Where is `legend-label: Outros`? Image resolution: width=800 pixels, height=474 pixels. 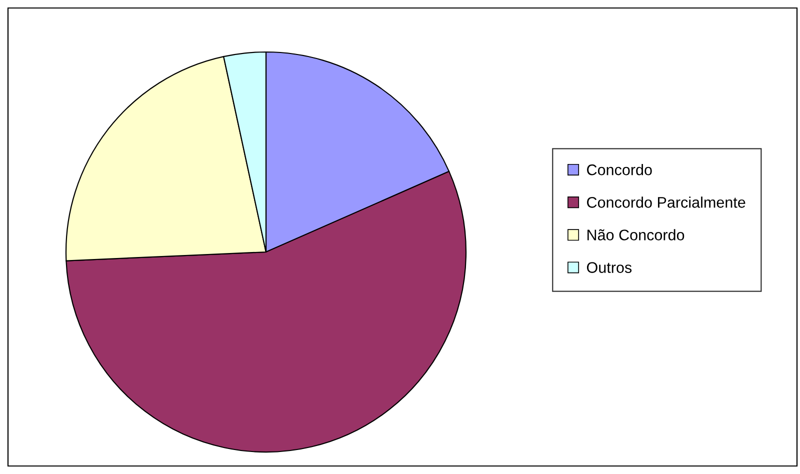
legend-label: Outros is located at coordinates (609, 267).